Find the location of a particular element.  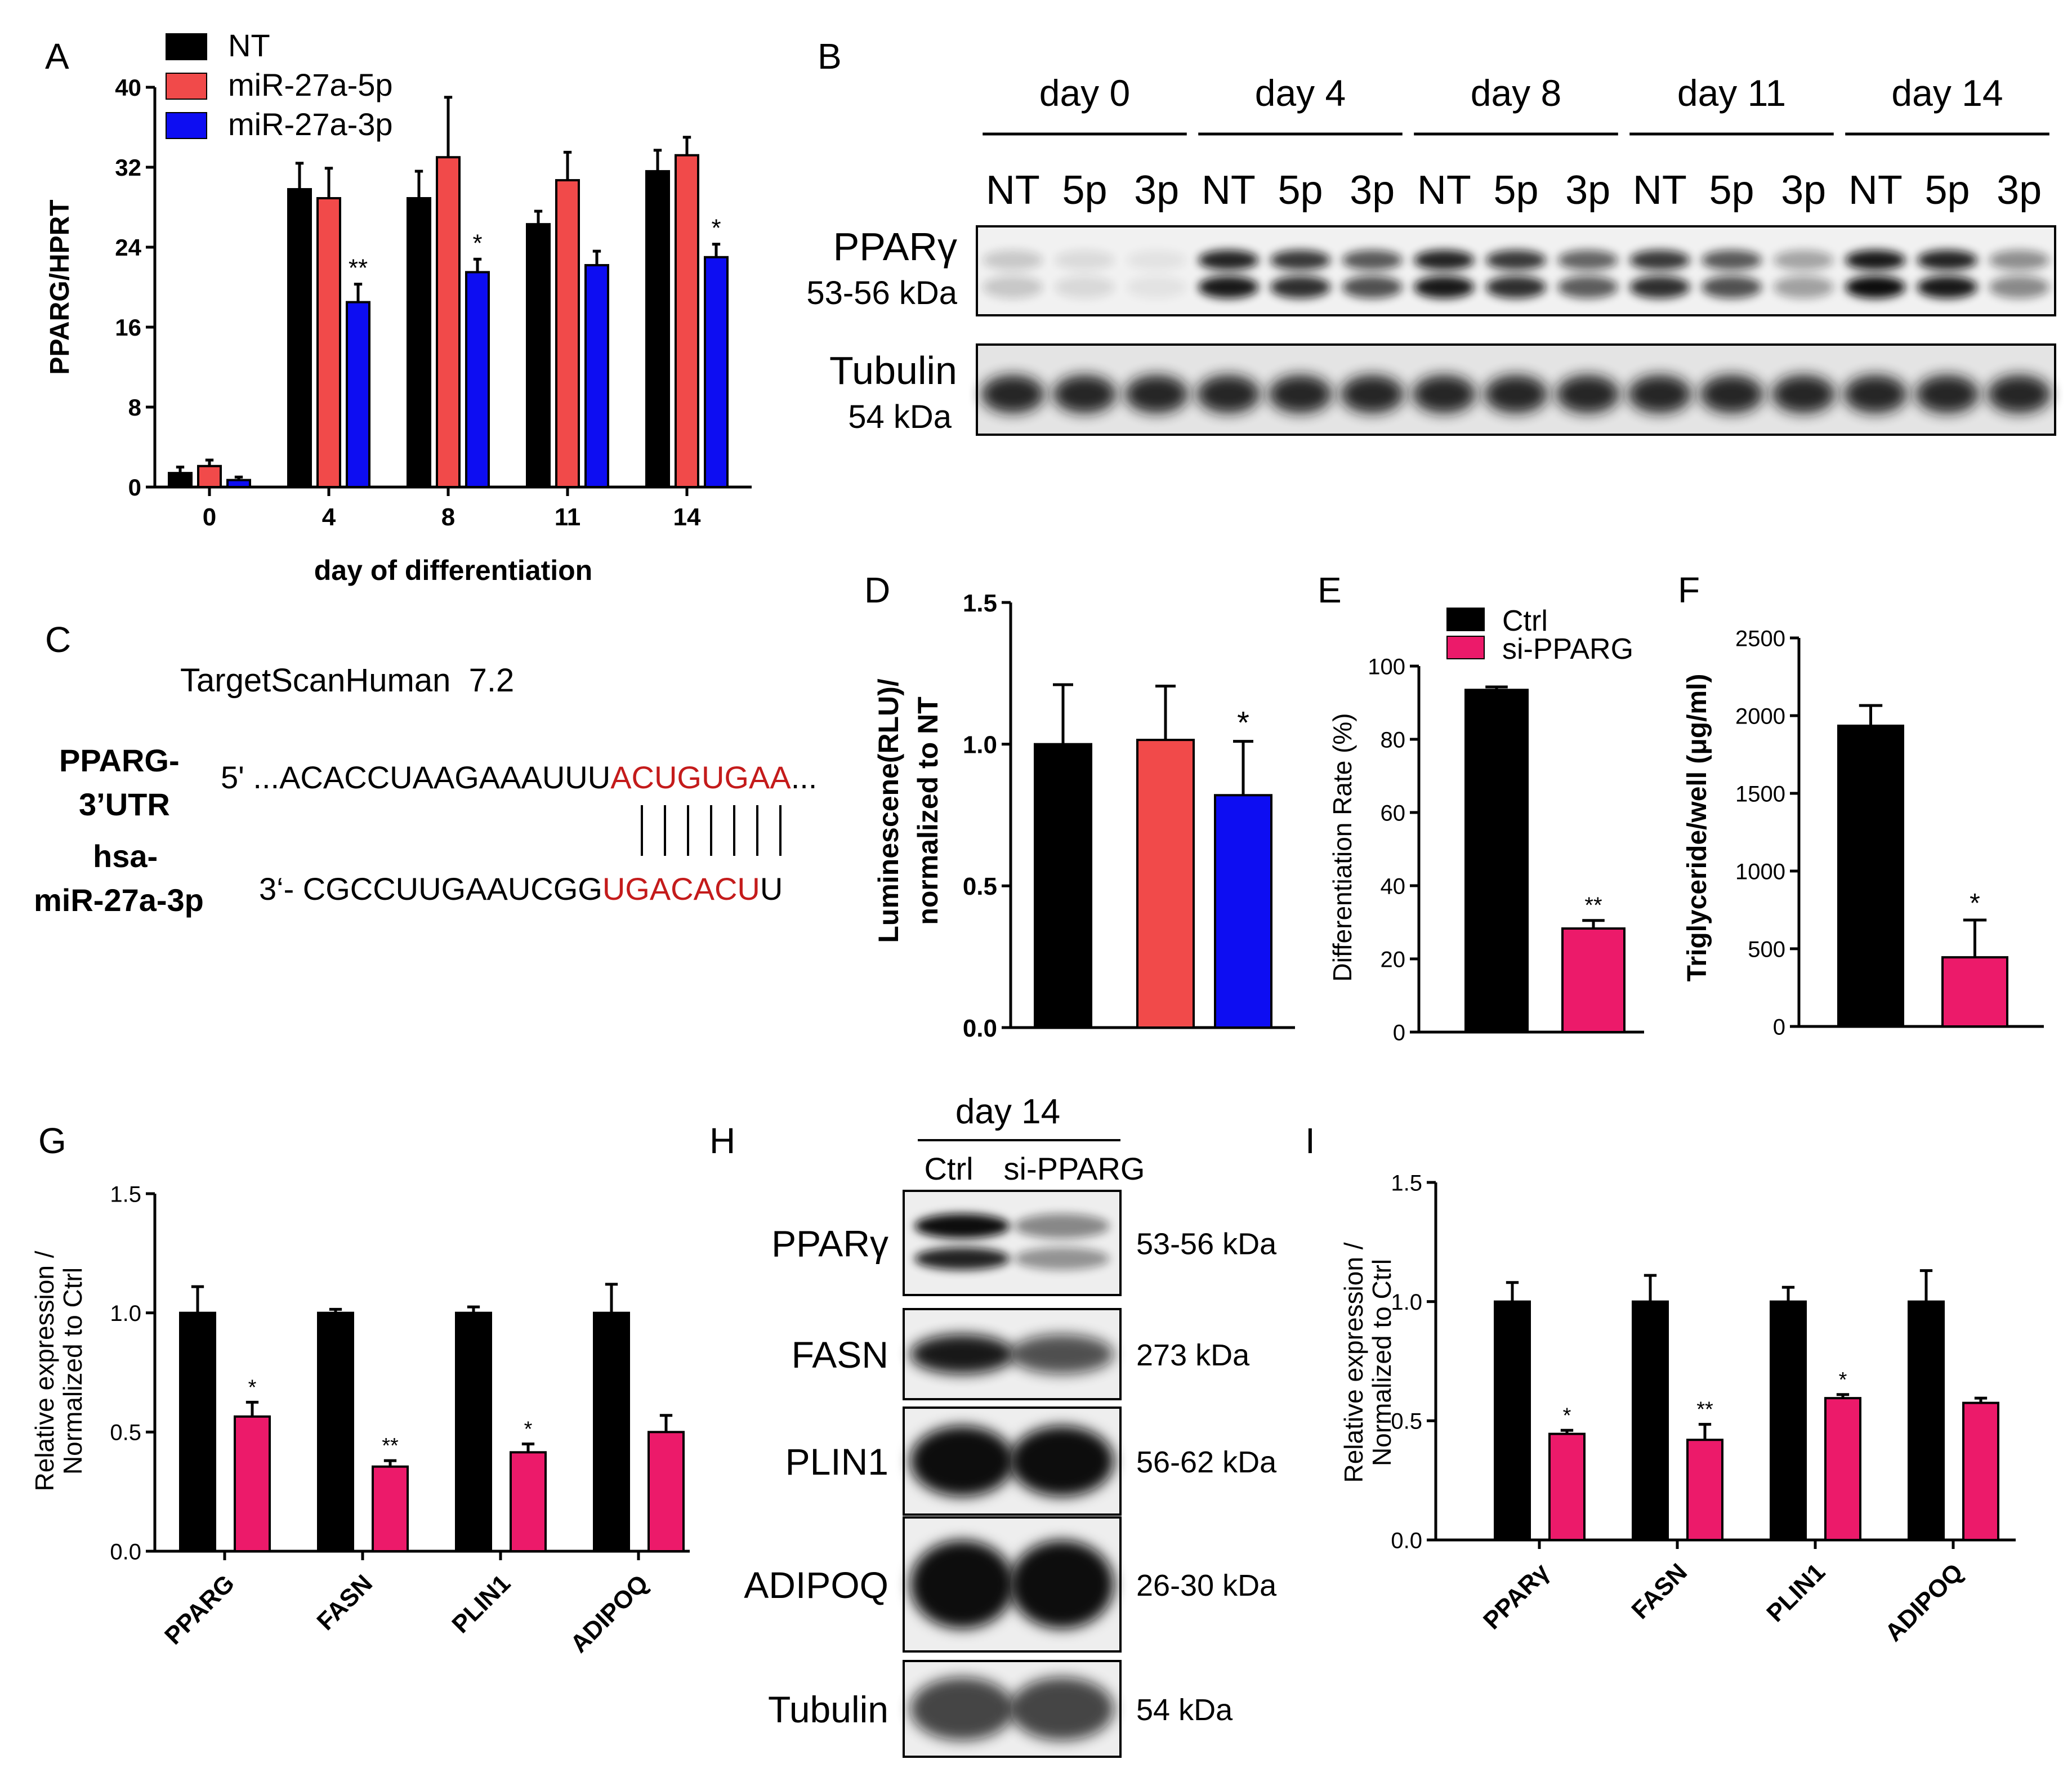

mir-label-line2: miR-27a-3p is located at coordinates (119, 900).